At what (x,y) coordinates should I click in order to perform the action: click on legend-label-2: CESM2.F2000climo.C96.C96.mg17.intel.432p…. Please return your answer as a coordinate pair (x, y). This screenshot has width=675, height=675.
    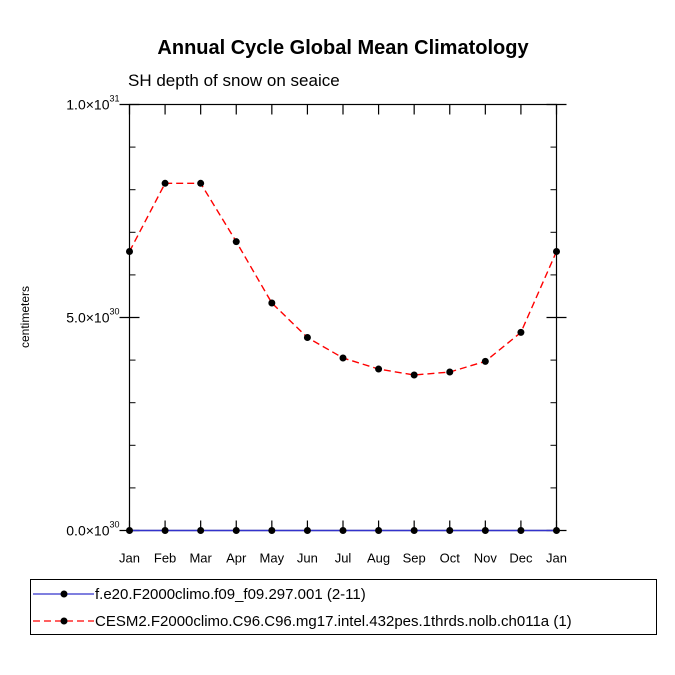
    Looking at the image, I should click on (333, 621).